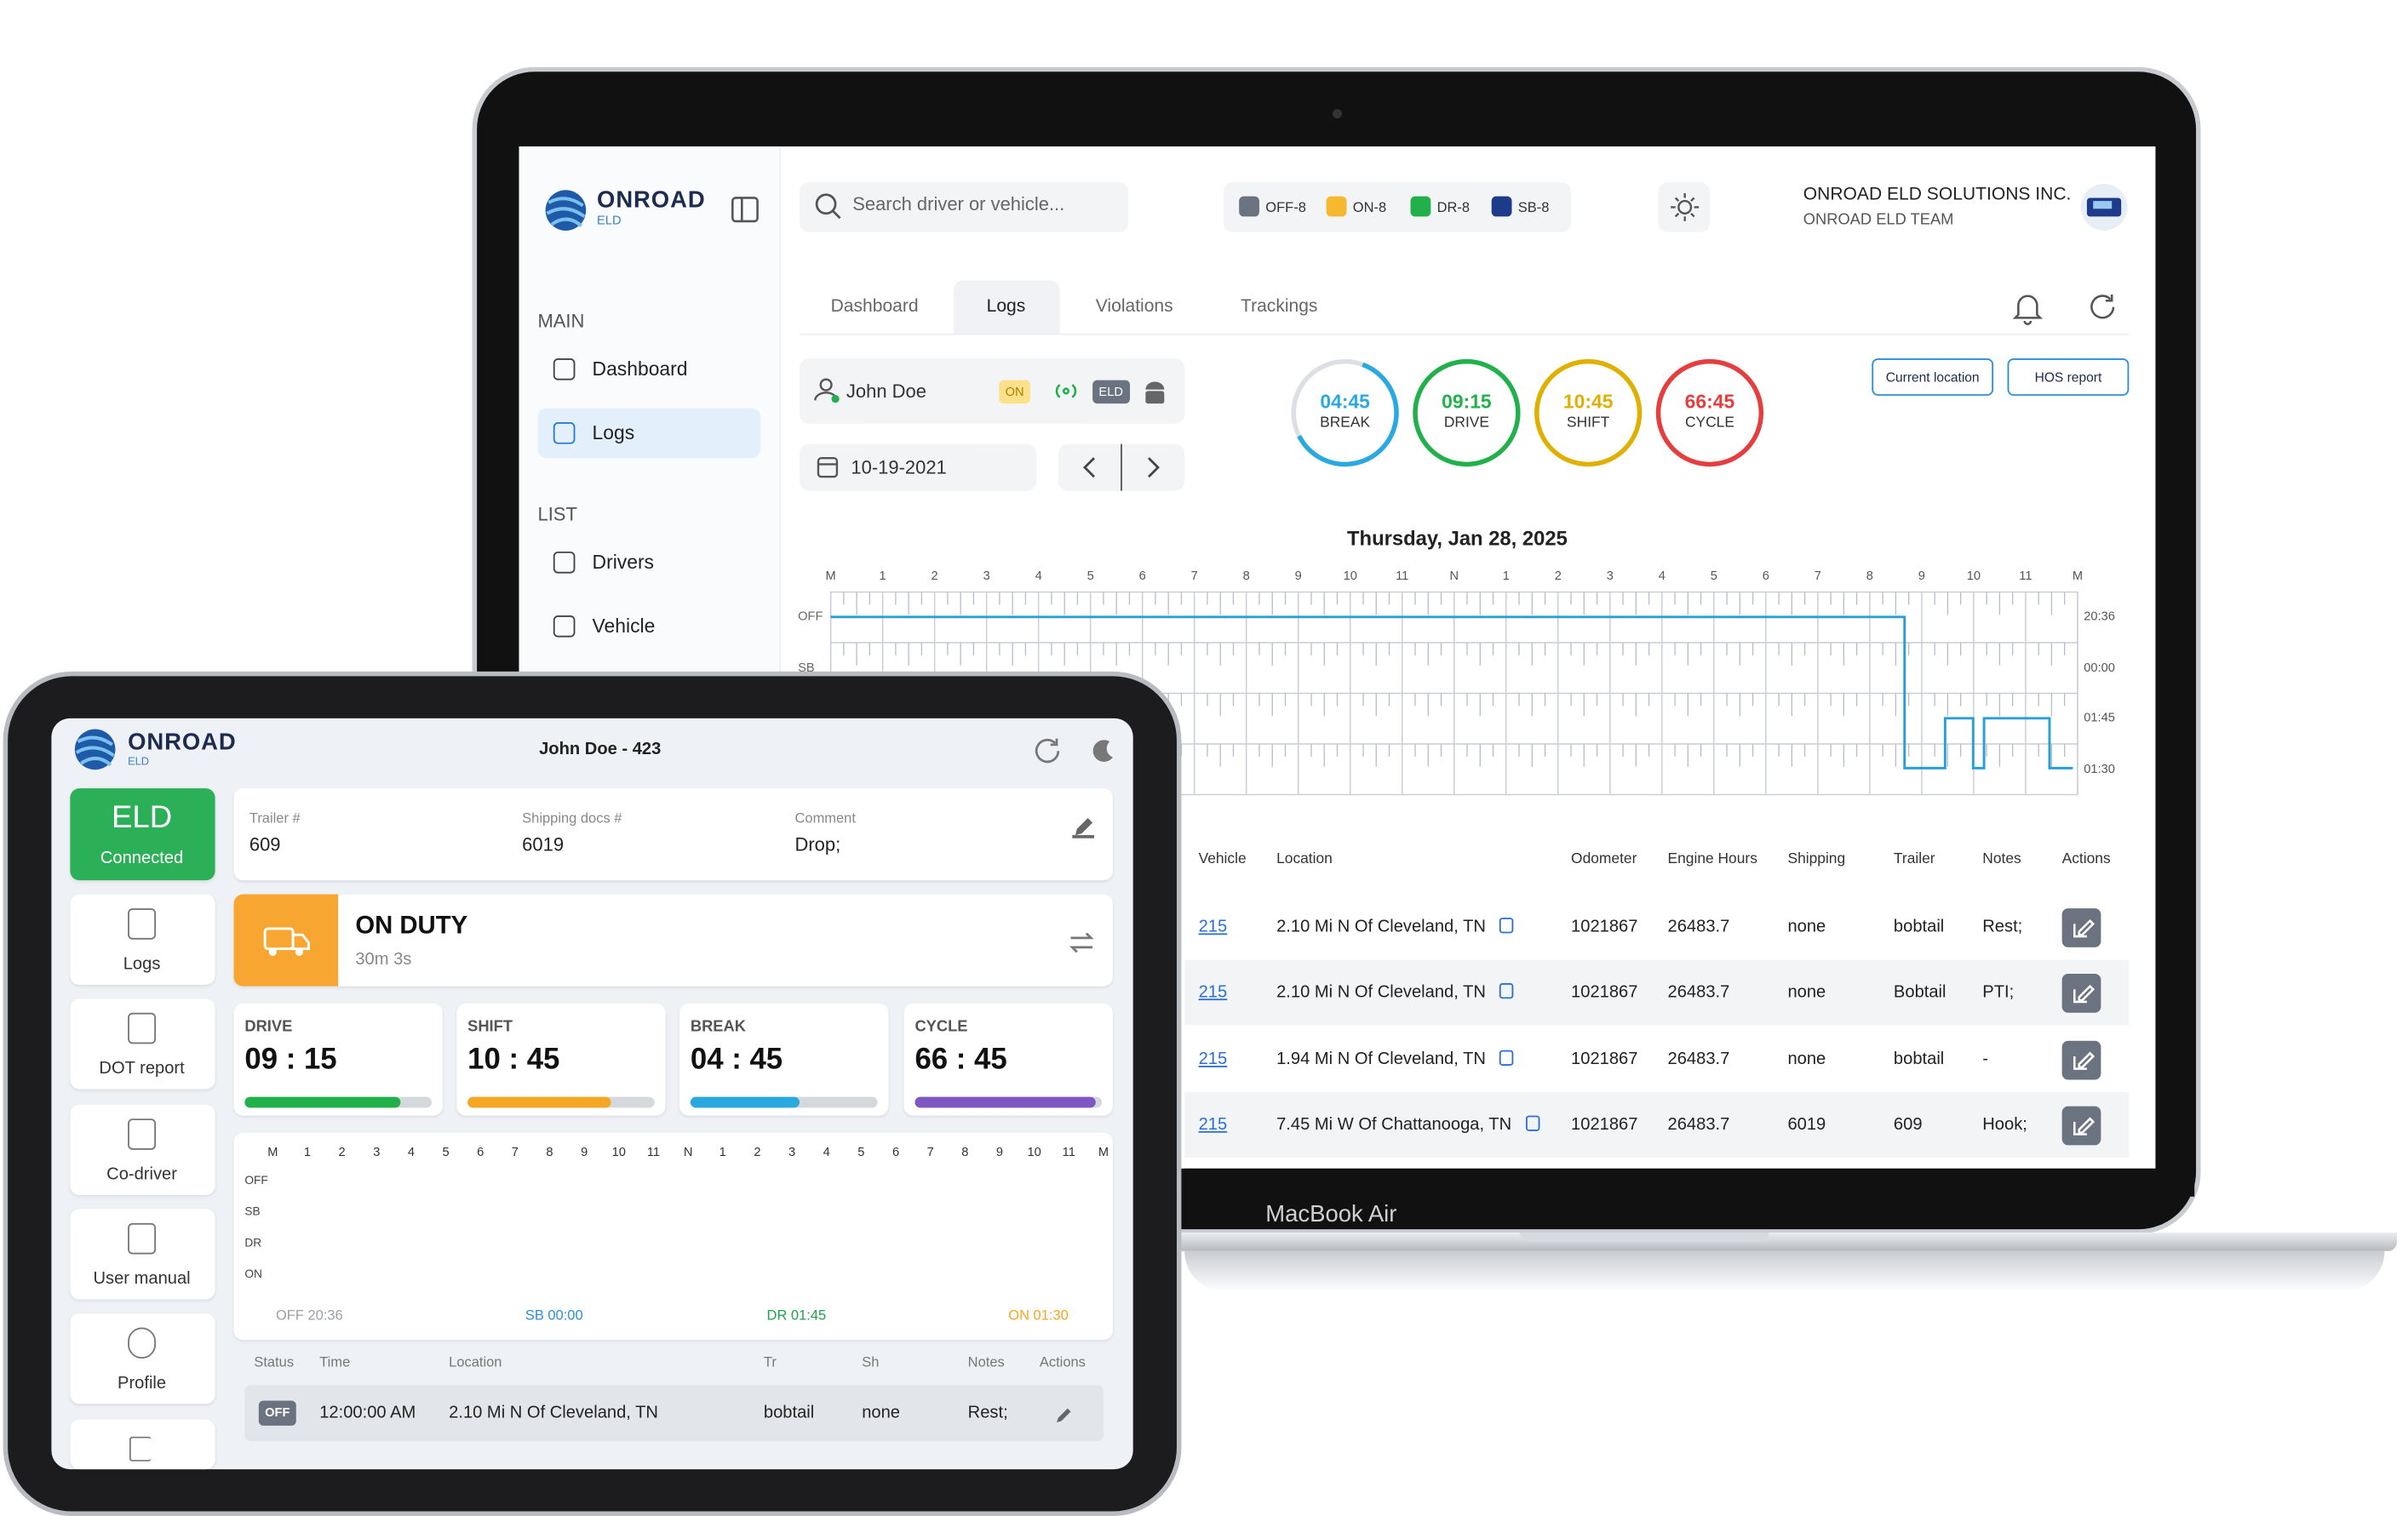 The height and width of the screenshot is (1516, 2408). I want to click on hour-label: 9, so click(999, 1152).